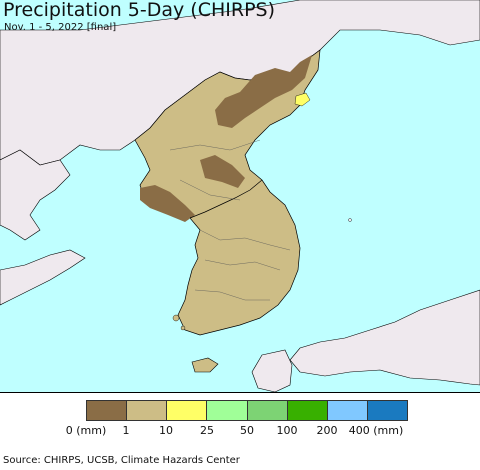  I want to click on legend-tick-label: 0 (mm), so click(86, 430).